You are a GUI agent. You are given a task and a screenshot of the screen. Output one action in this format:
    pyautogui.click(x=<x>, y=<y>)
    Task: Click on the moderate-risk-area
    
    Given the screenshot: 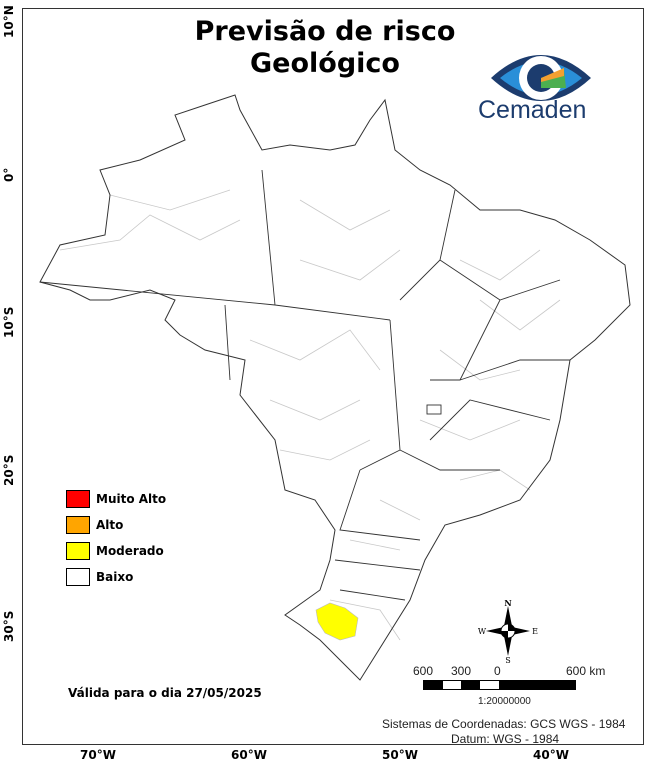 What is the action you would take?
    pyautogui.click(x=337, y=621)
    